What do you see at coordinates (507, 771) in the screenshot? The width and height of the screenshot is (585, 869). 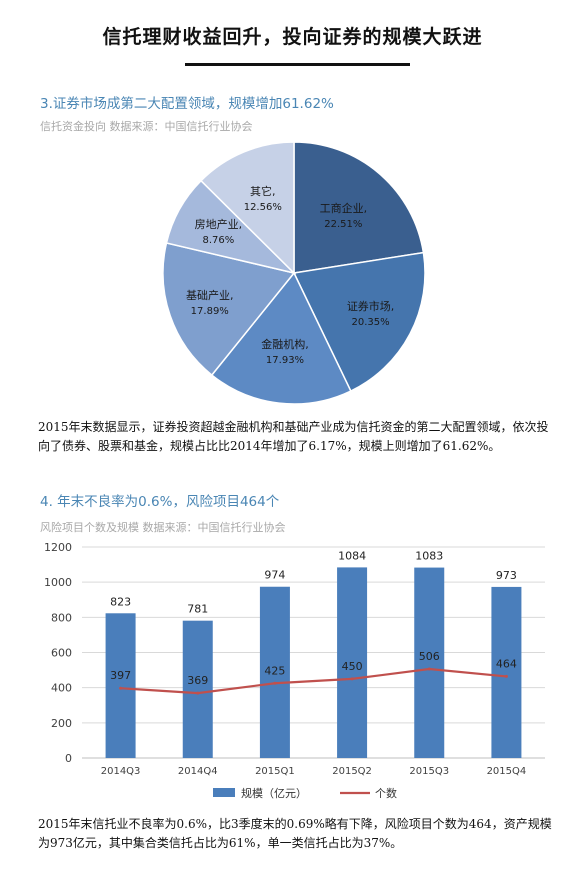 I see `x-tick-label: 2015Q4` at bounding box center [507, 771].